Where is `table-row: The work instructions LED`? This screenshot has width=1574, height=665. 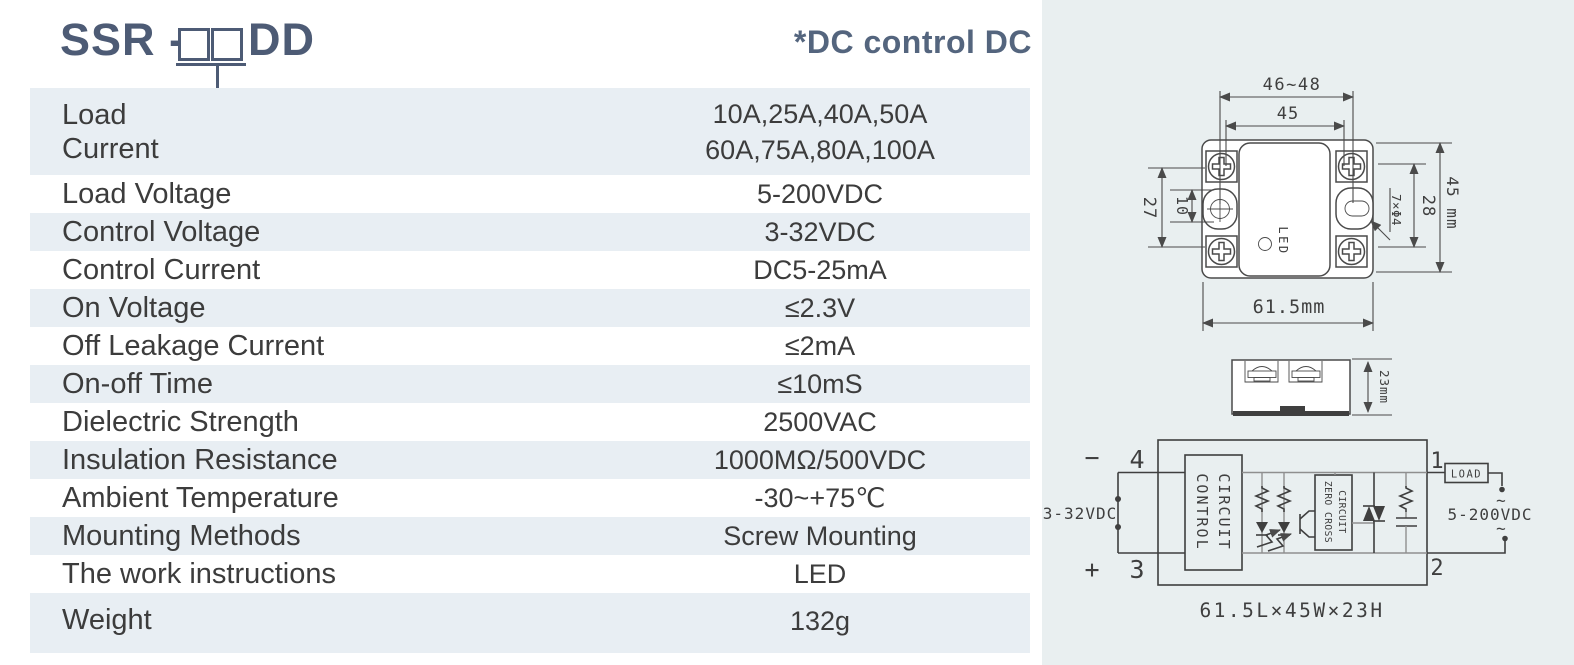 table-row: The work instructions LED is located at coordinates (530, 574).